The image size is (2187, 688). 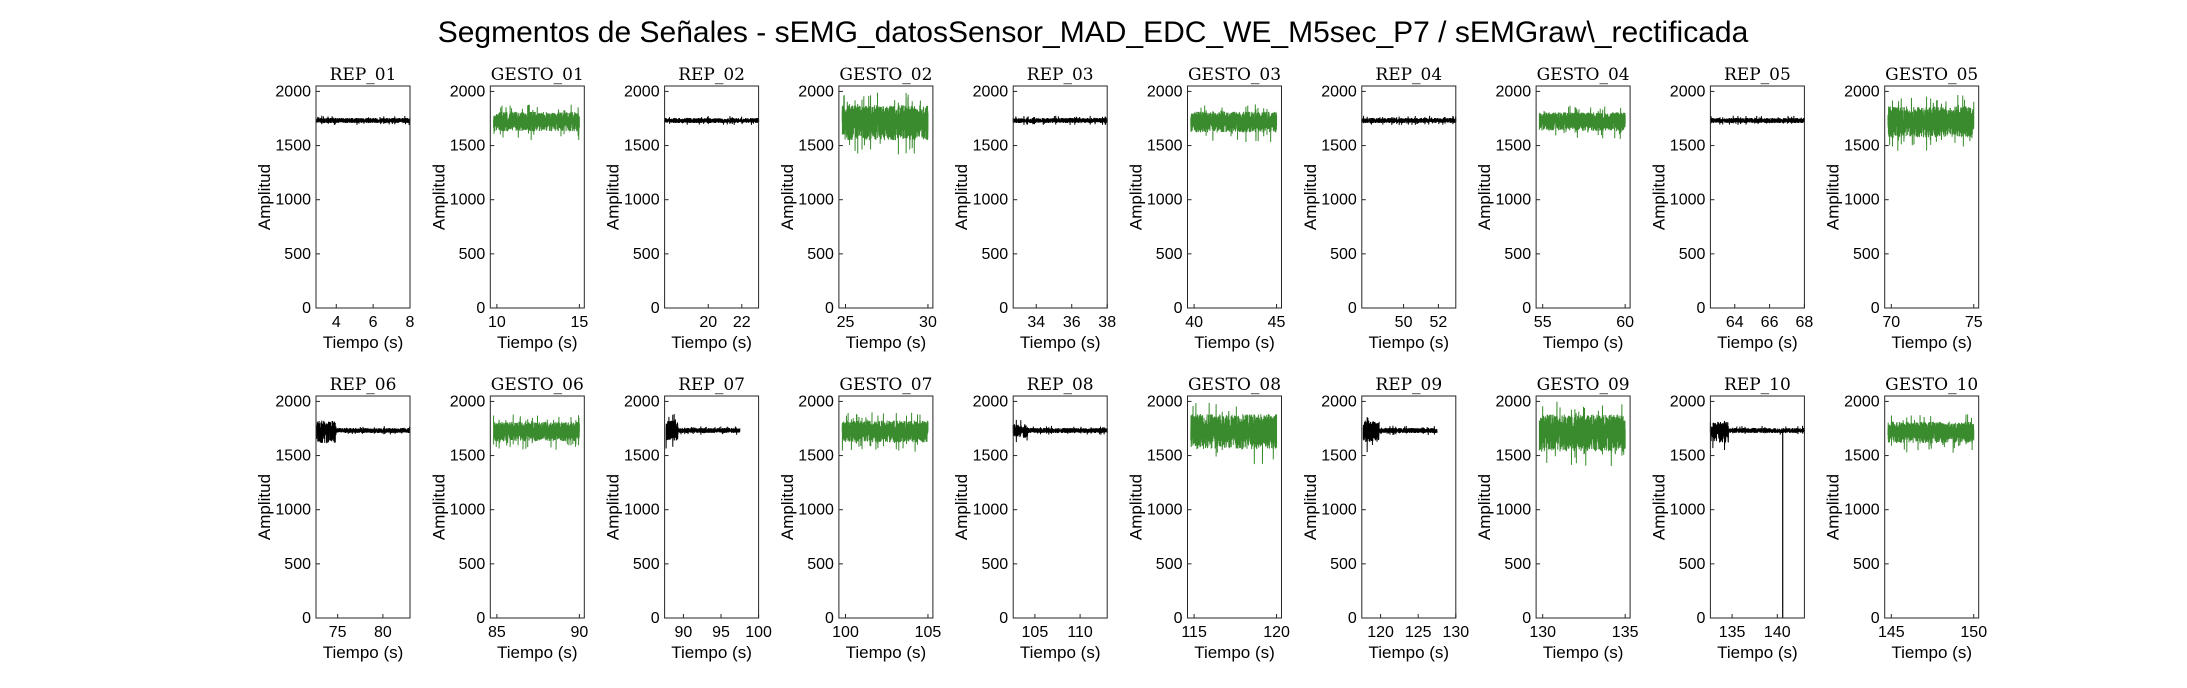 I want to click on x-tick-label: 95, so click(x=721, y=632).